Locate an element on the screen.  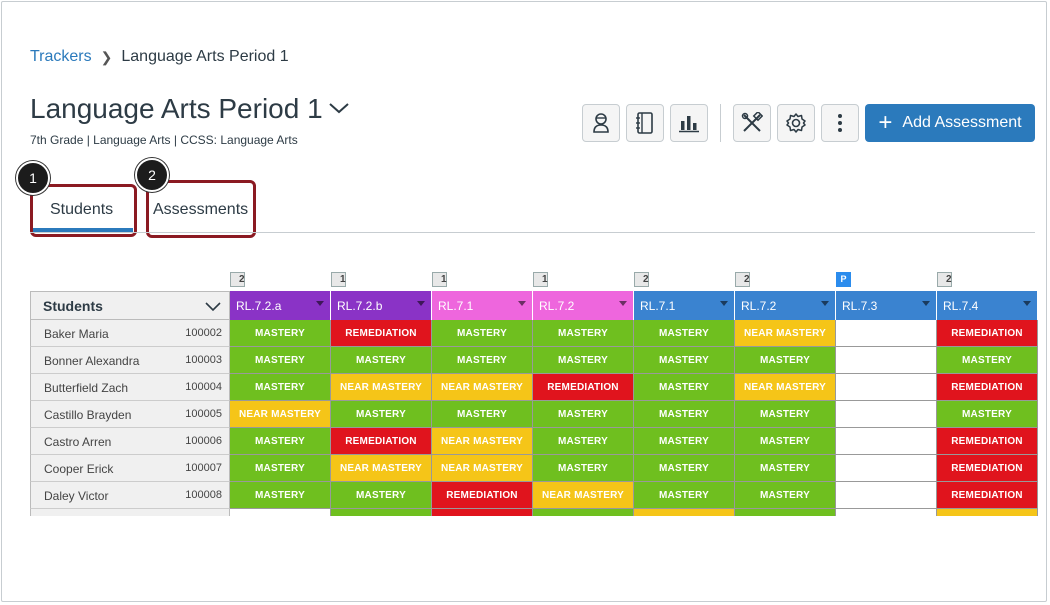
standard-column-header: RL.7.2.a is located at coordinates (280, 305).